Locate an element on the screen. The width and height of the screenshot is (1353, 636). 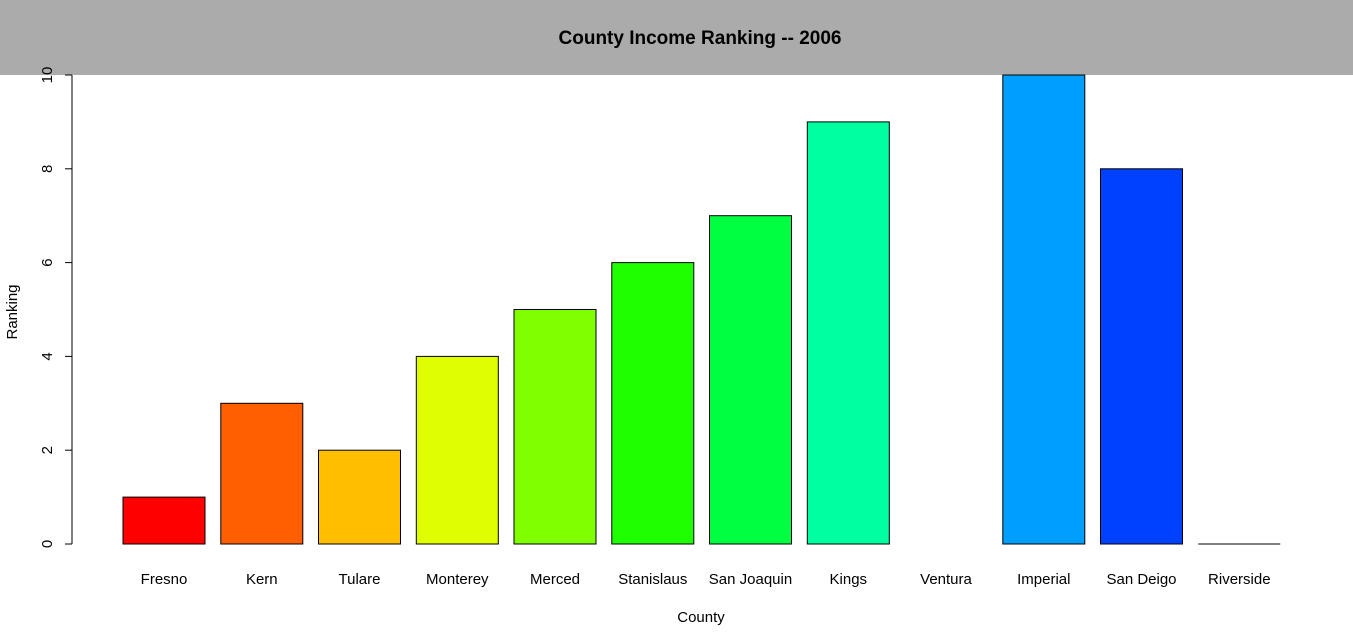
y-tick-label: 2 is located at coordinates (47, 450).